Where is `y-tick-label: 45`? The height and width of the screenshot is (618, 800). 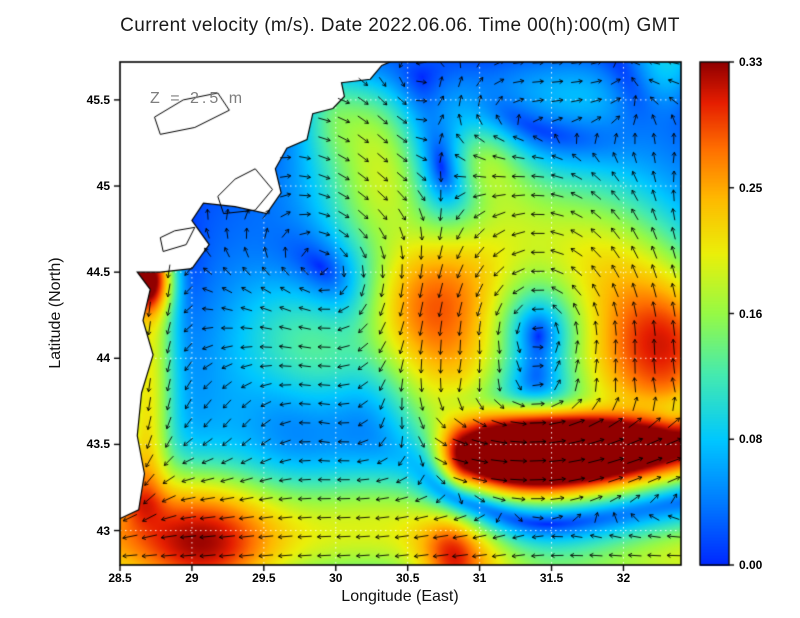 y-tick-label: 45 is located at coordinates (103, 186).